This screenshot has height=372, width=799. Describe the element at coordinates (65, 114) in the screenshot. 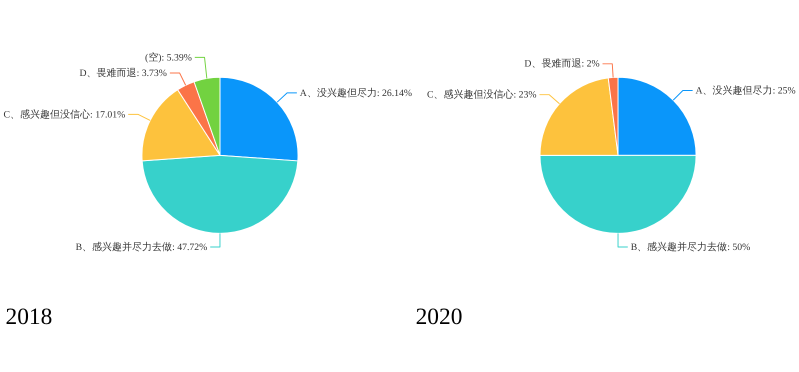

I see `slice-label: C、感兴趣但没信心: 17.01%` at that location.